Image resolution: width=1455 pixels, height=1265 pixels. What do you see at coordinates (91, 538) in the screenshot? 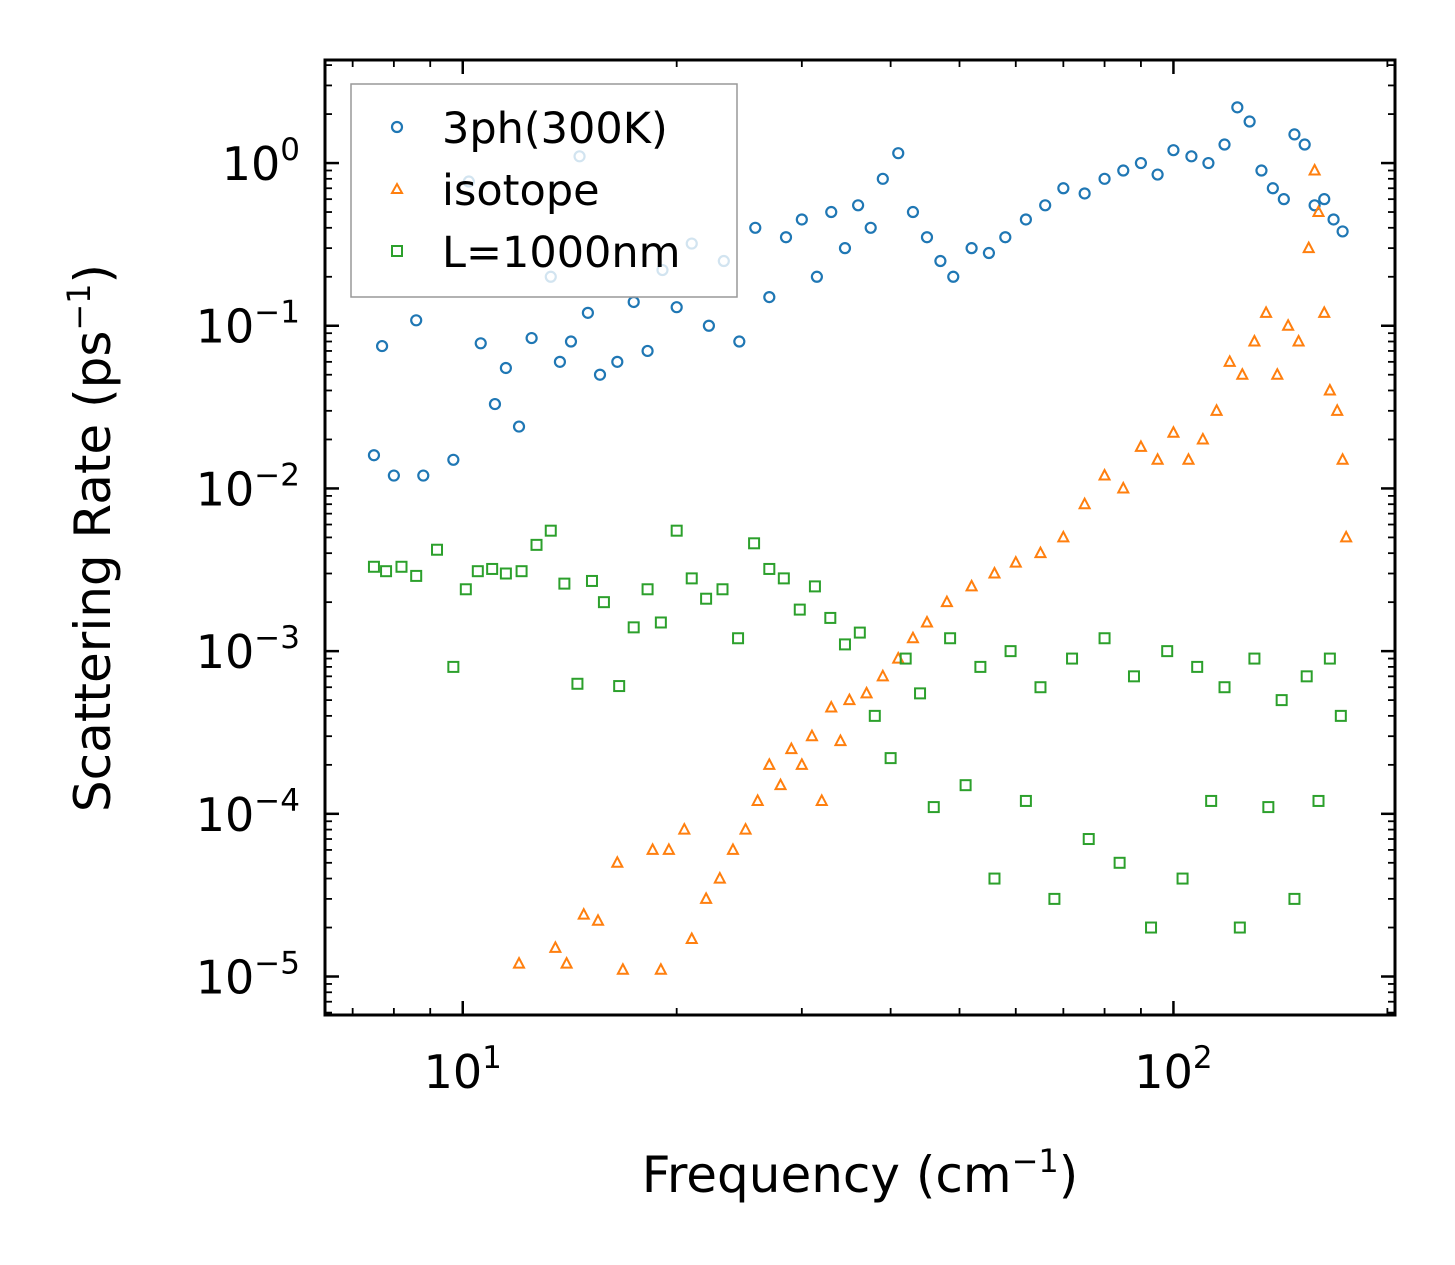
I see `y-axis-label: Scattering Rate (ps−1)` at bounding box center [91, 538].